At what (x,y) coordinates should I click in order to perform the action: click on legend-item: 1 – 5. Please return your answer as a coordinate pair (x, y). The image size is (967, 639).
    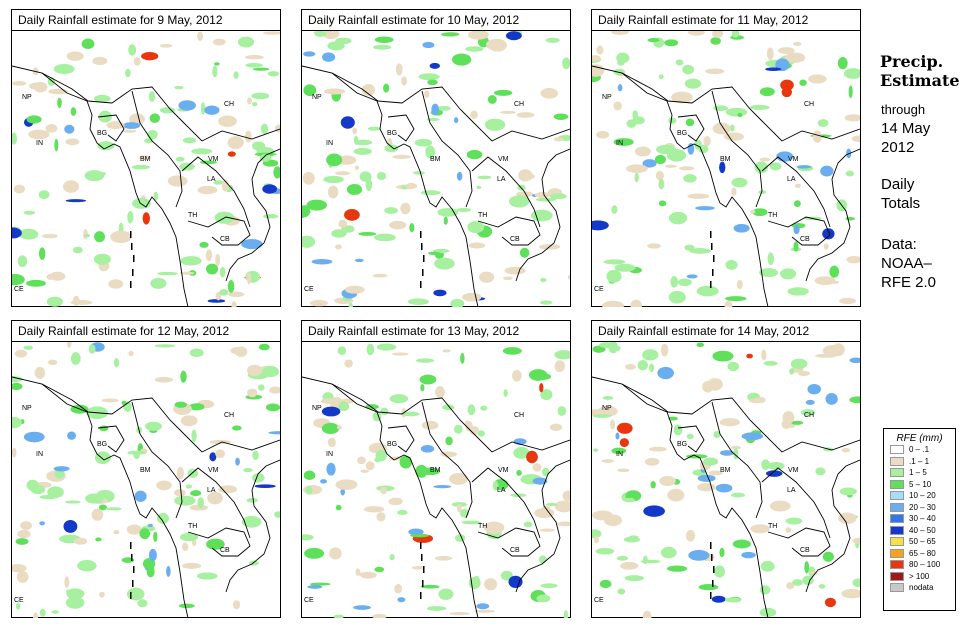
    Looking at the image, I should click on (922, 473).